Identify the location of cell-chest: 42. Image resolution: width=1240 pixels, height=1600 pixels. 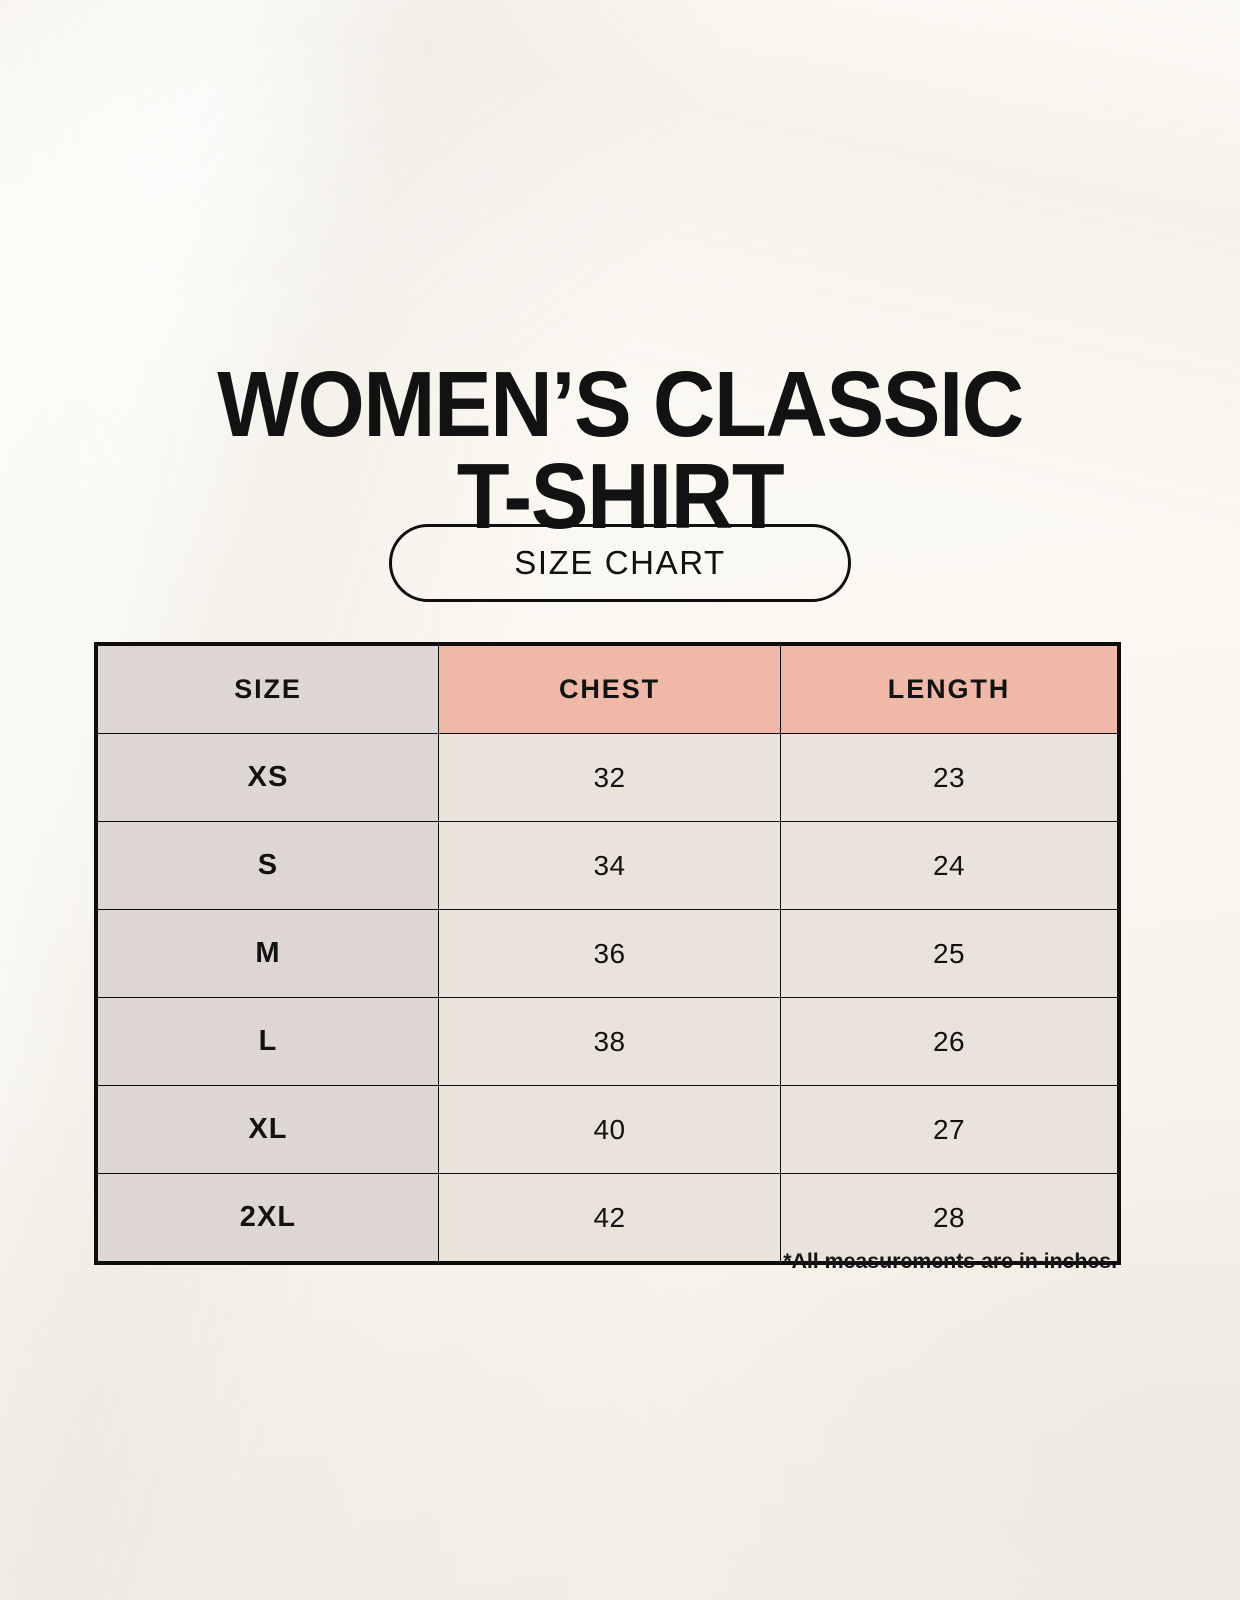
(609, 1217).